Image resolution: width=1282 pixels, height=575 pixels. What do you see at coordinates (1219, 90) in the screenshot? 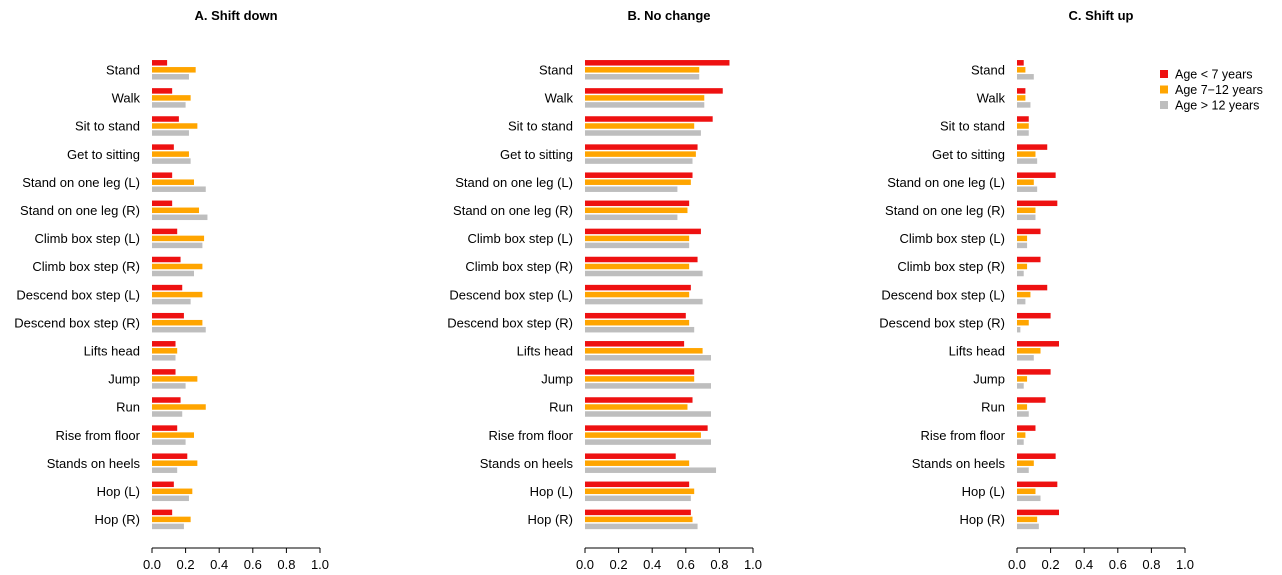
I see `legend-label-age-7-12-years: Age 7−12 years` at bounding box center [1219, 90].